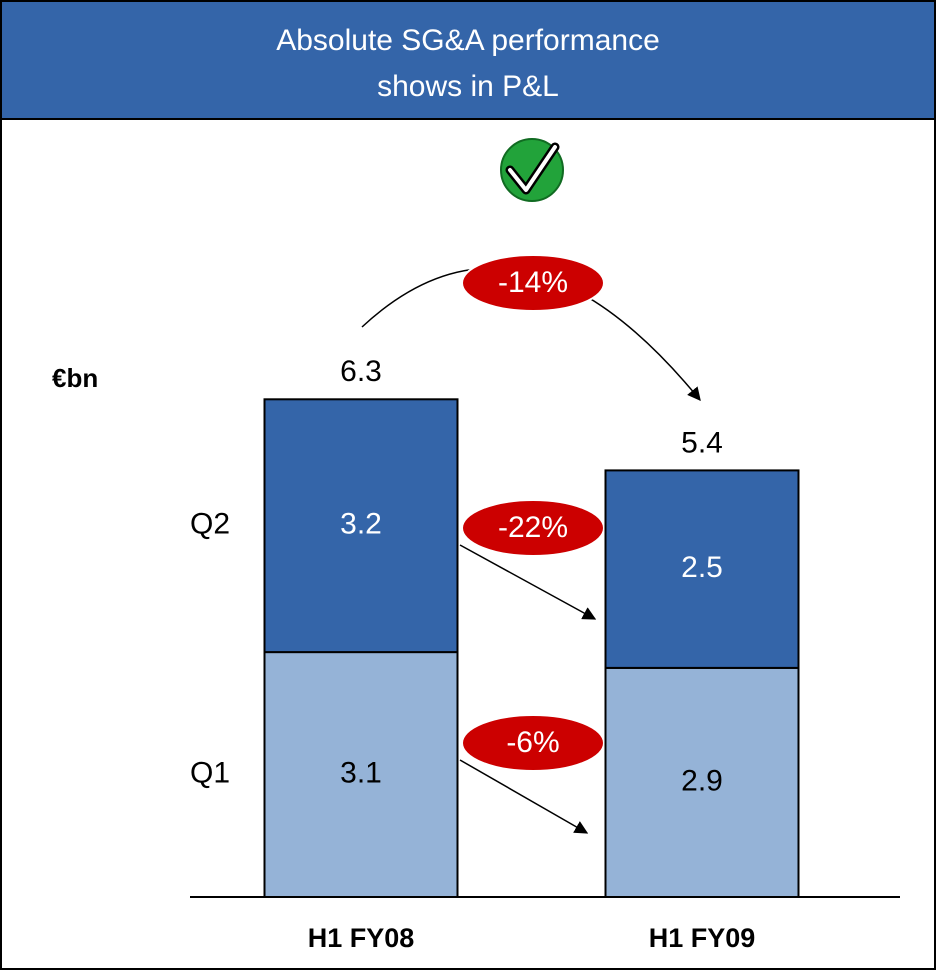 The image size is (936, 970). Describe the element at coordinates (532, 170) in the screenshot. I see `check-icon` at that location.